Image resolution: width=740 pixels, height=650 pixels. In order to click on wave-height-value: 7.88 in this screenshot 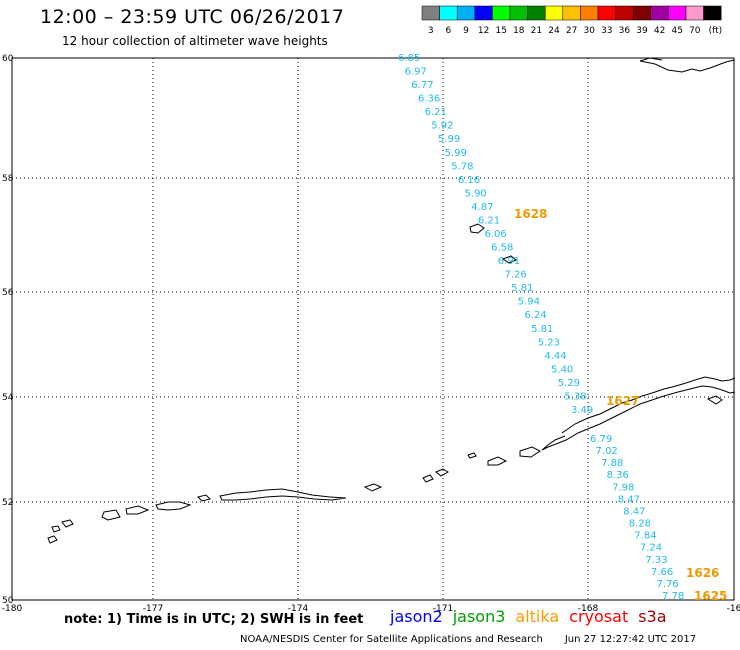, I will do `click(612, 463)`.